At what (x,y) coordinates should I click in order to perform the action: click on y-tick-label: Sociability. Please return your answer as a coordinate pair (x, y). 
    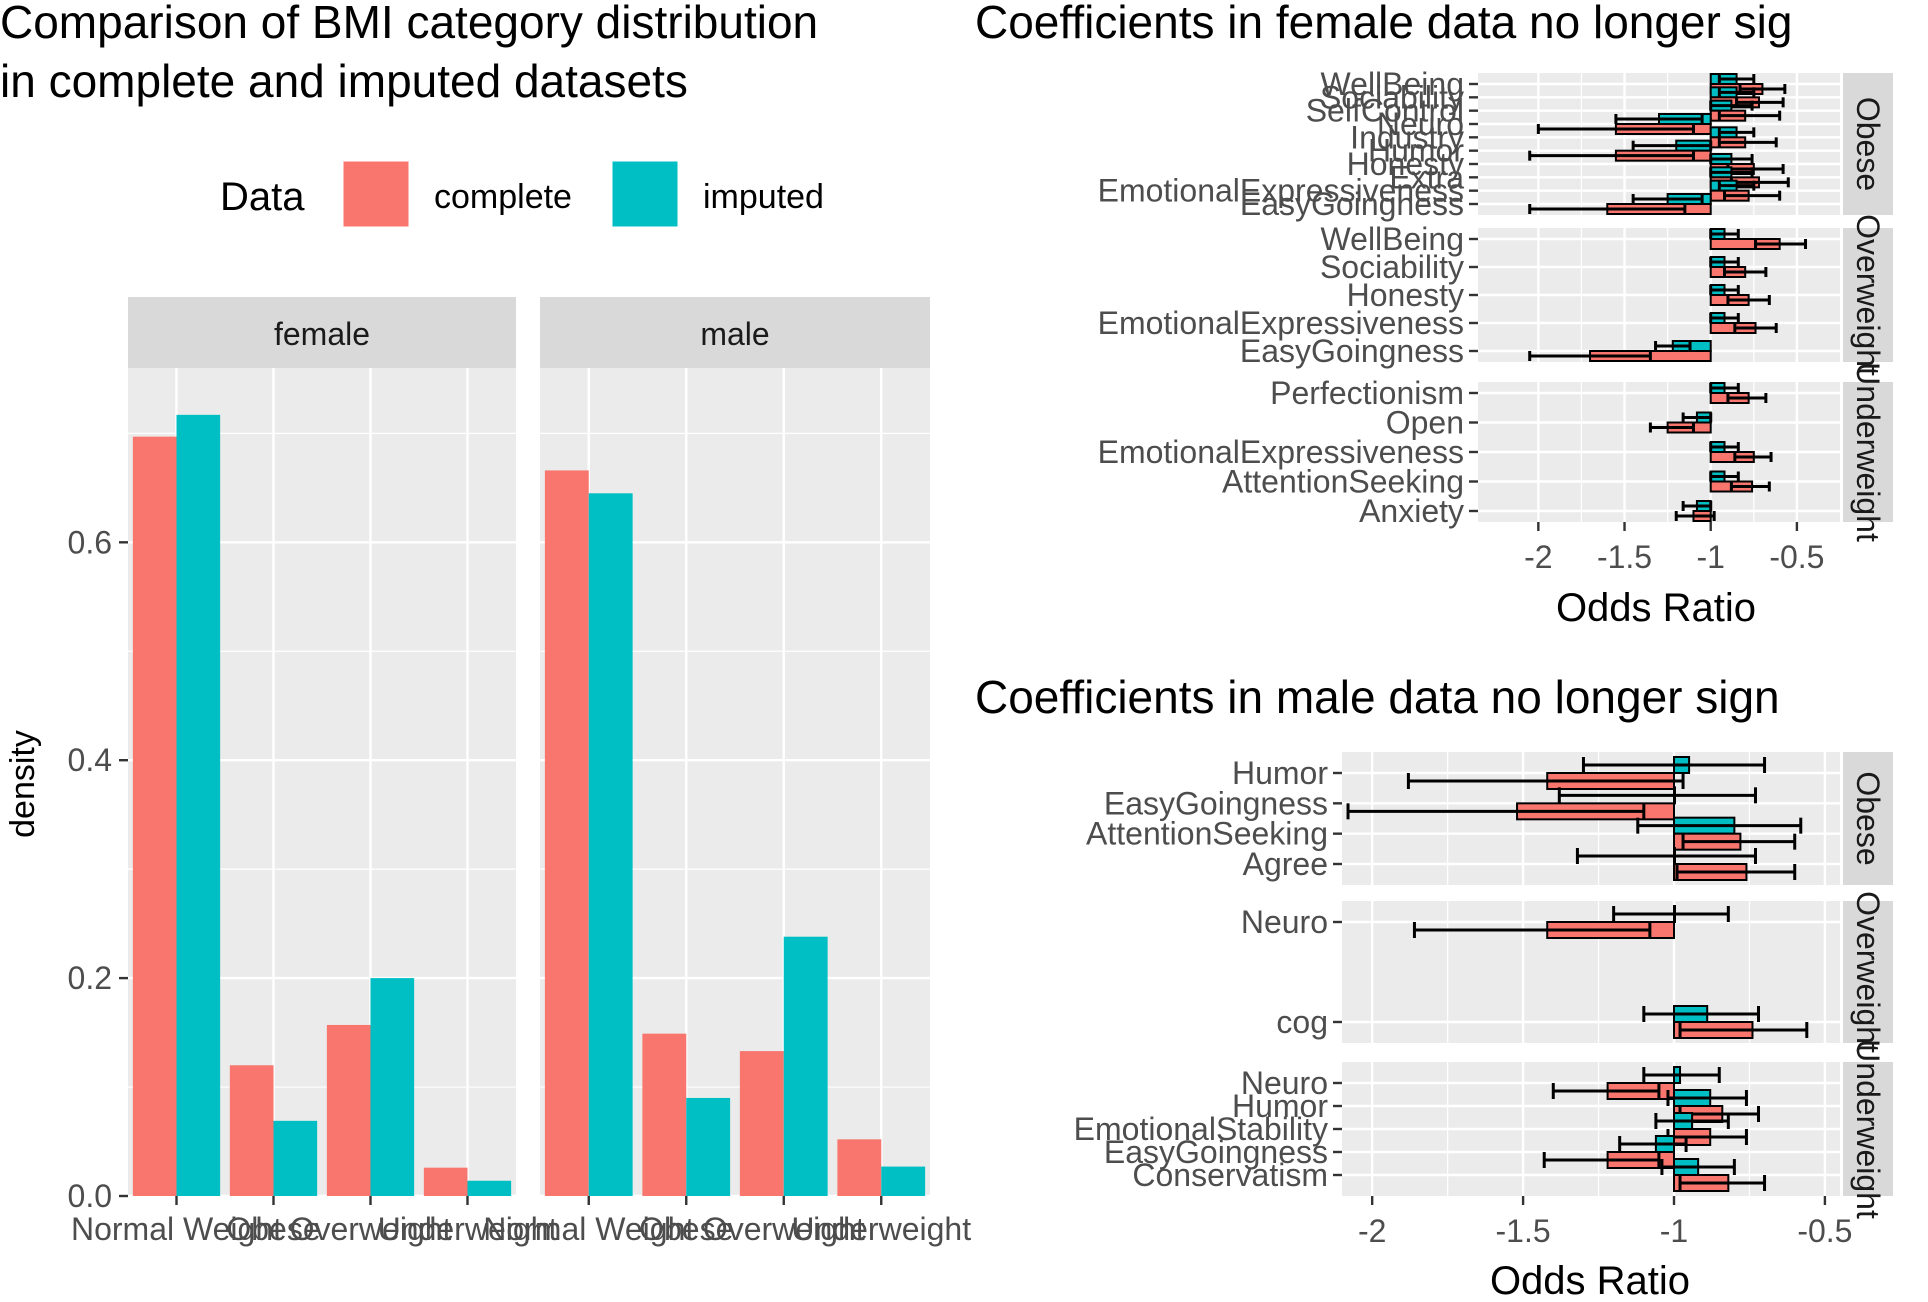
    Looking at the image, I should click on (1392, 267).